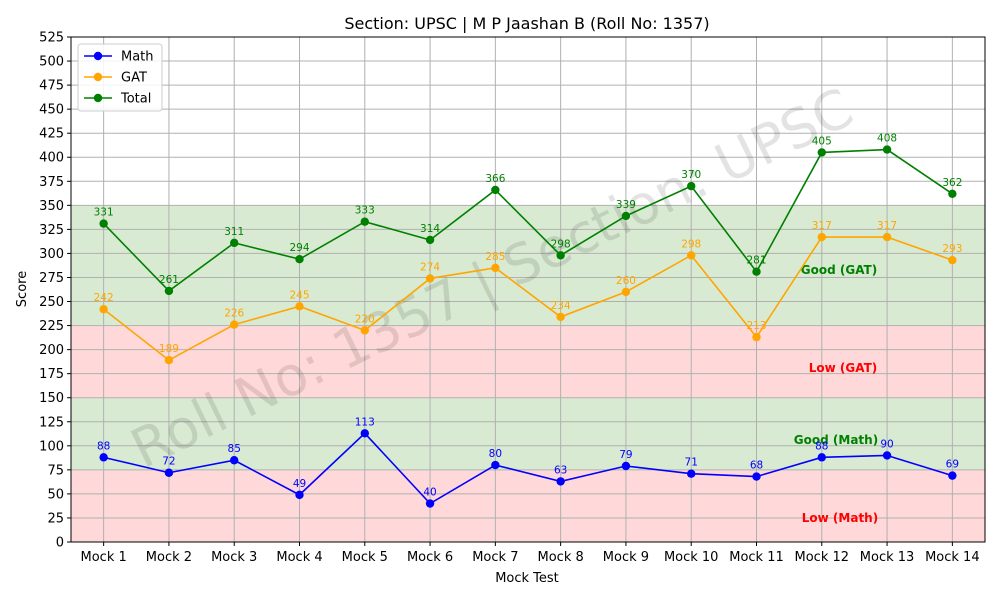  What do you see at coordinates (51, 158) in the screenshot?
I see `y-tick-label-400: 400` at bounding box center [51, 158].